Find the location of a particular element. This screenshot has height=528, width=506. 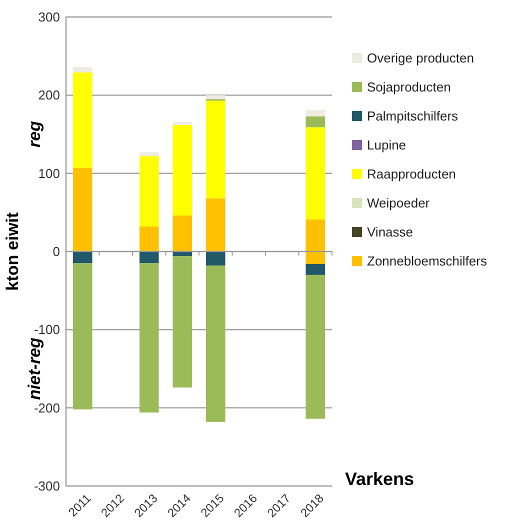

y-tick-label: -200 is located at coordinates (47, 408).